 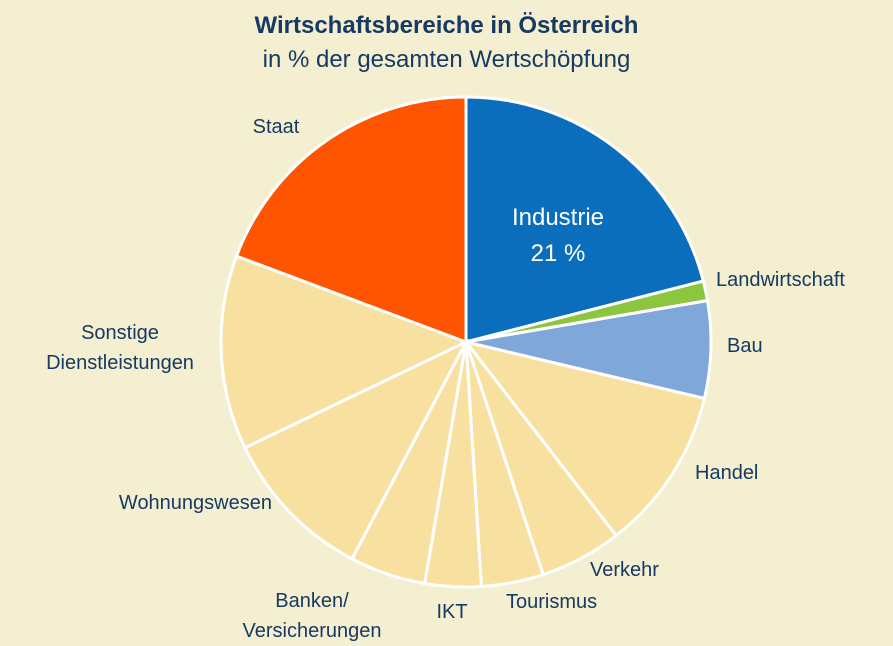 What do you see at coordinates (624, 570) in the screenshot?
I see `slice-label: Verkehr` at bounding box center [624, 570].